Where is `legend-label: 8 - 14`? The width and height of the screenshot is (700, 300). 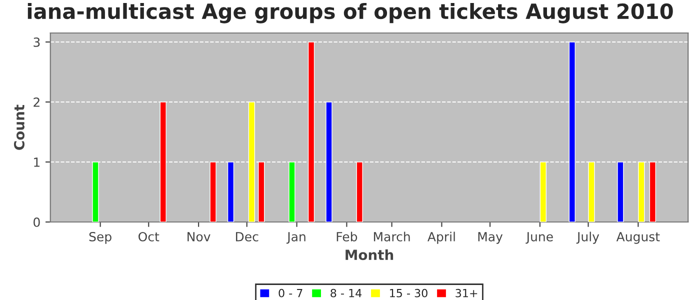 legend-label: 8 - 14 is located at coordinates (346, 293).